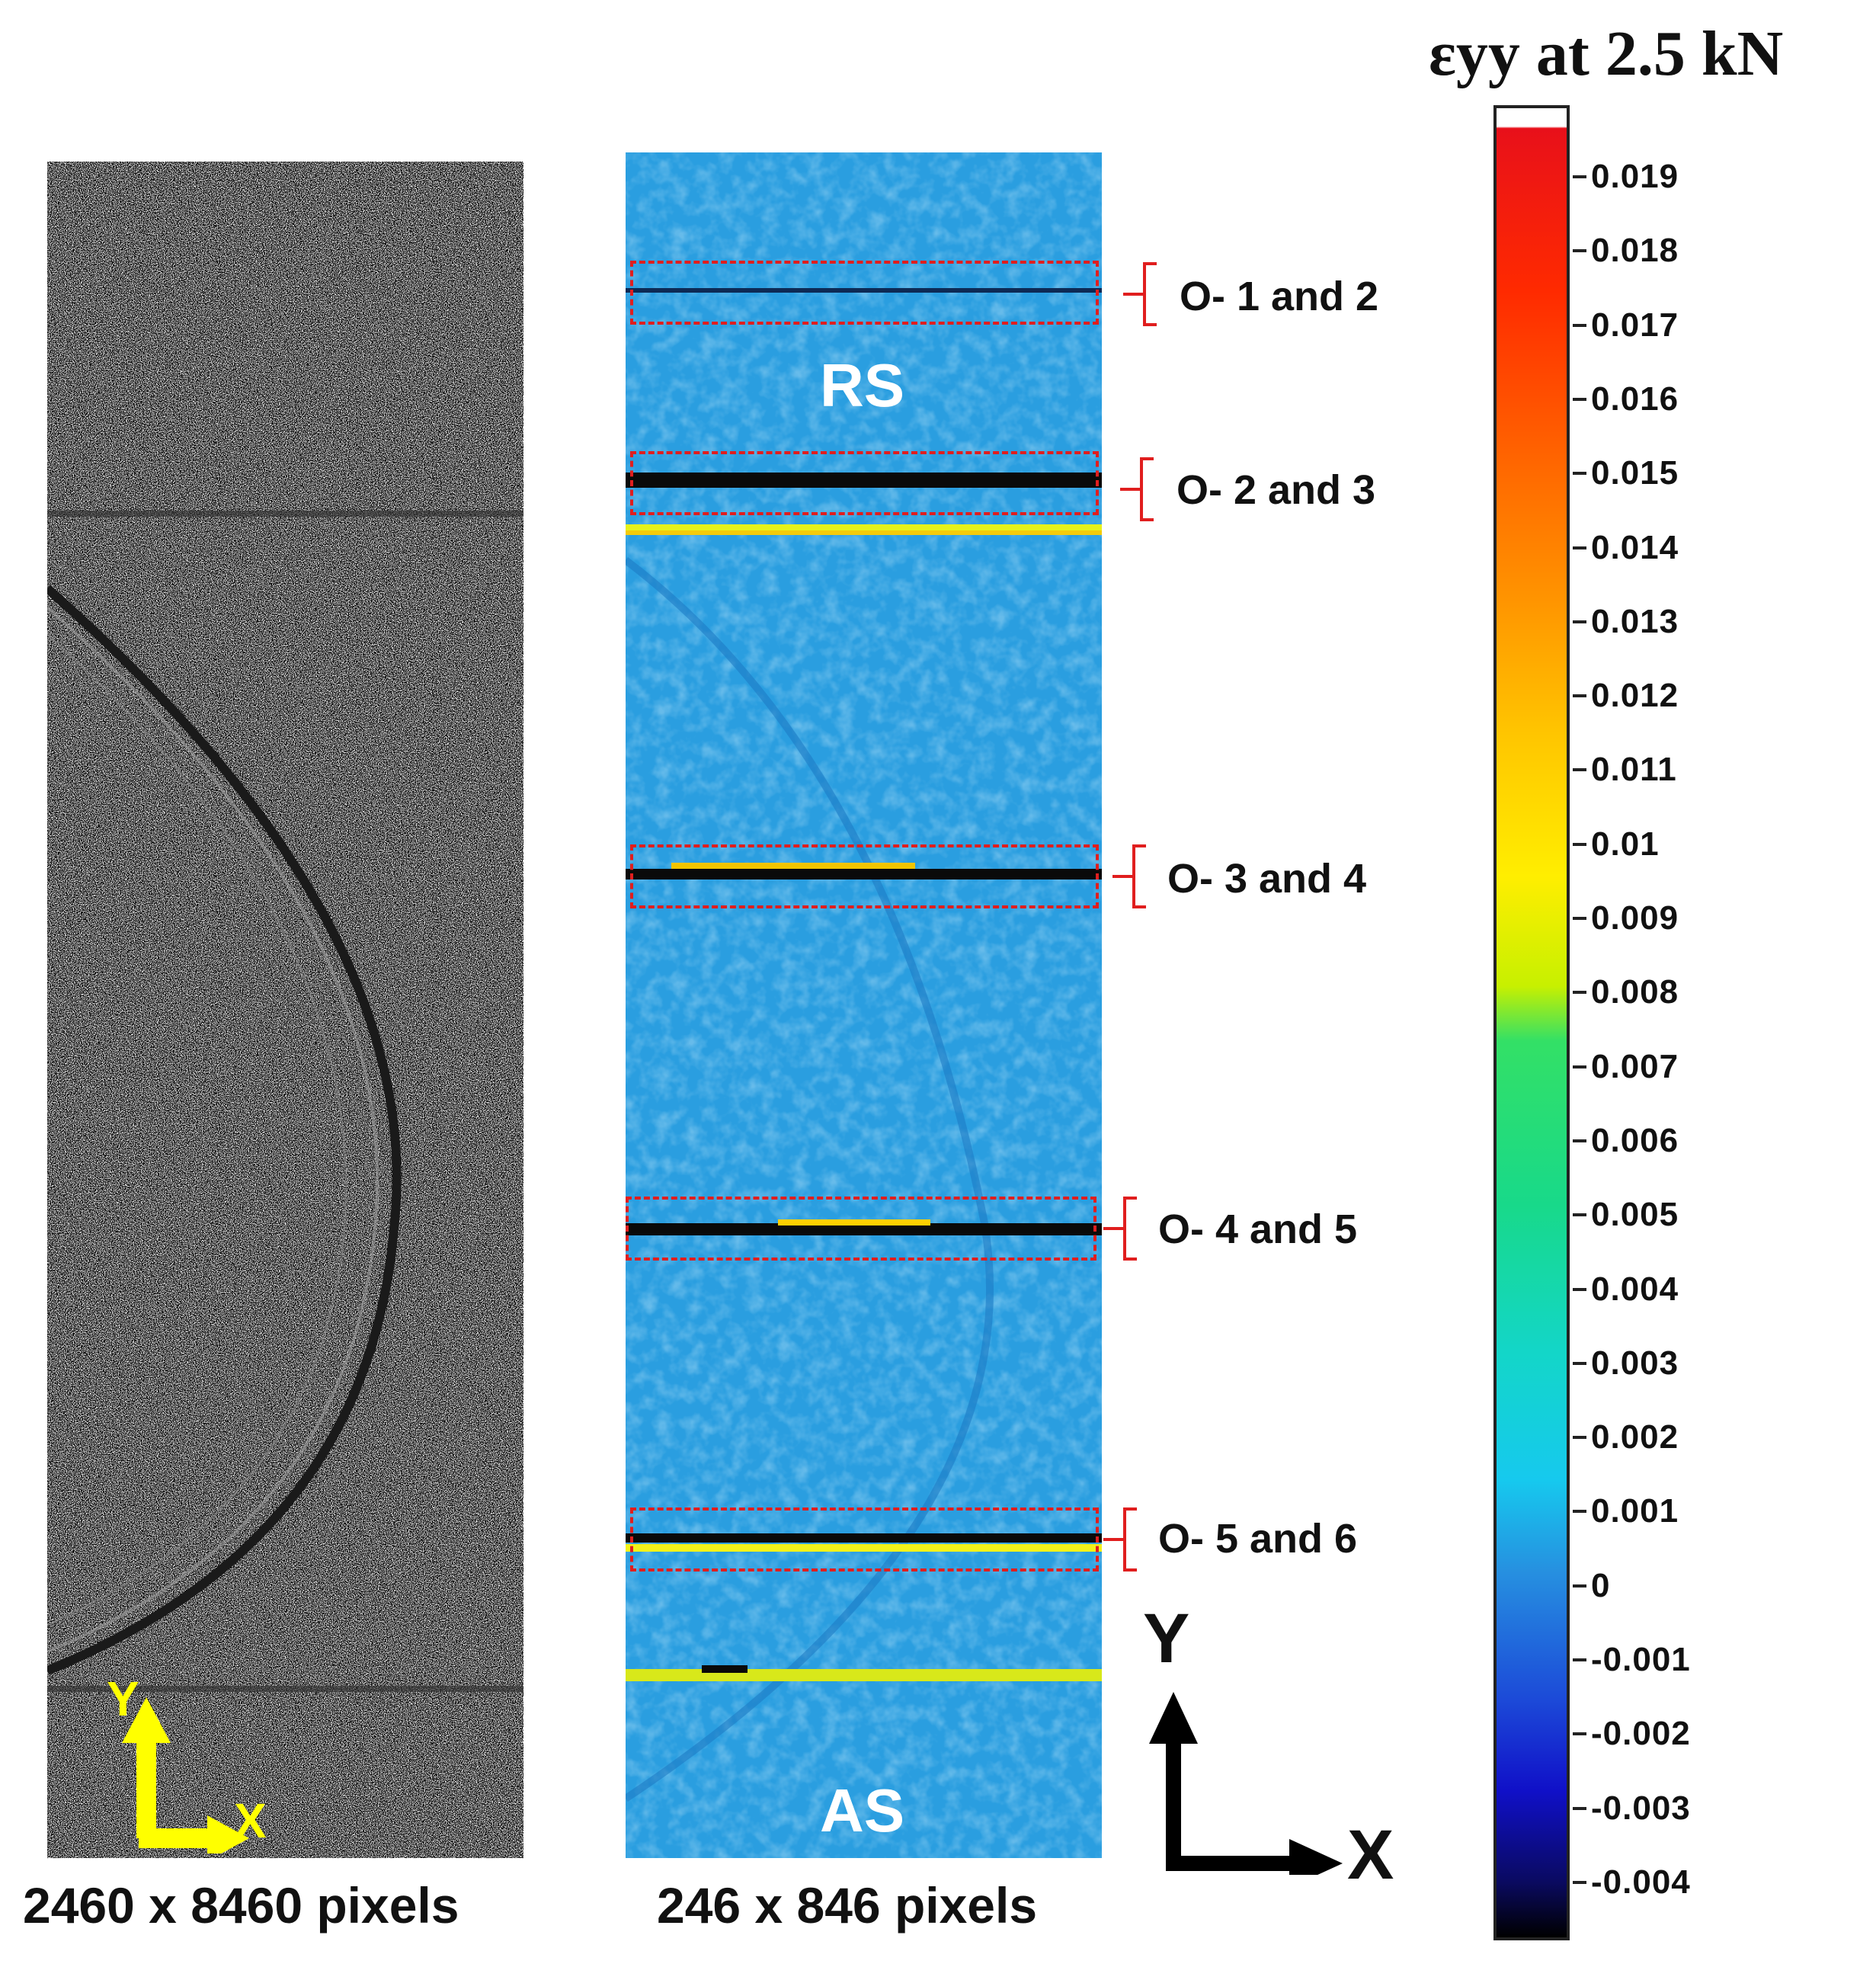  What do you see at coordinates (1641, 1882) in the screenshot?
I see `colorbar-tick-label: -0.004` at bounding box center [1641, 1882].